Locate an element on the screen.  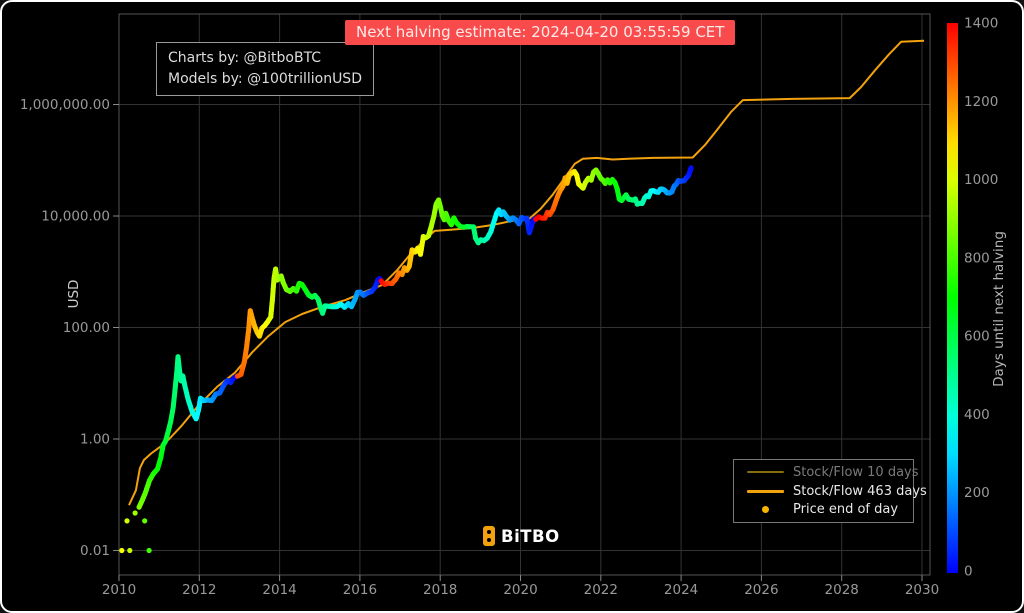
colorbar-tick-label: 1400 is located at coordinates (981, 24).